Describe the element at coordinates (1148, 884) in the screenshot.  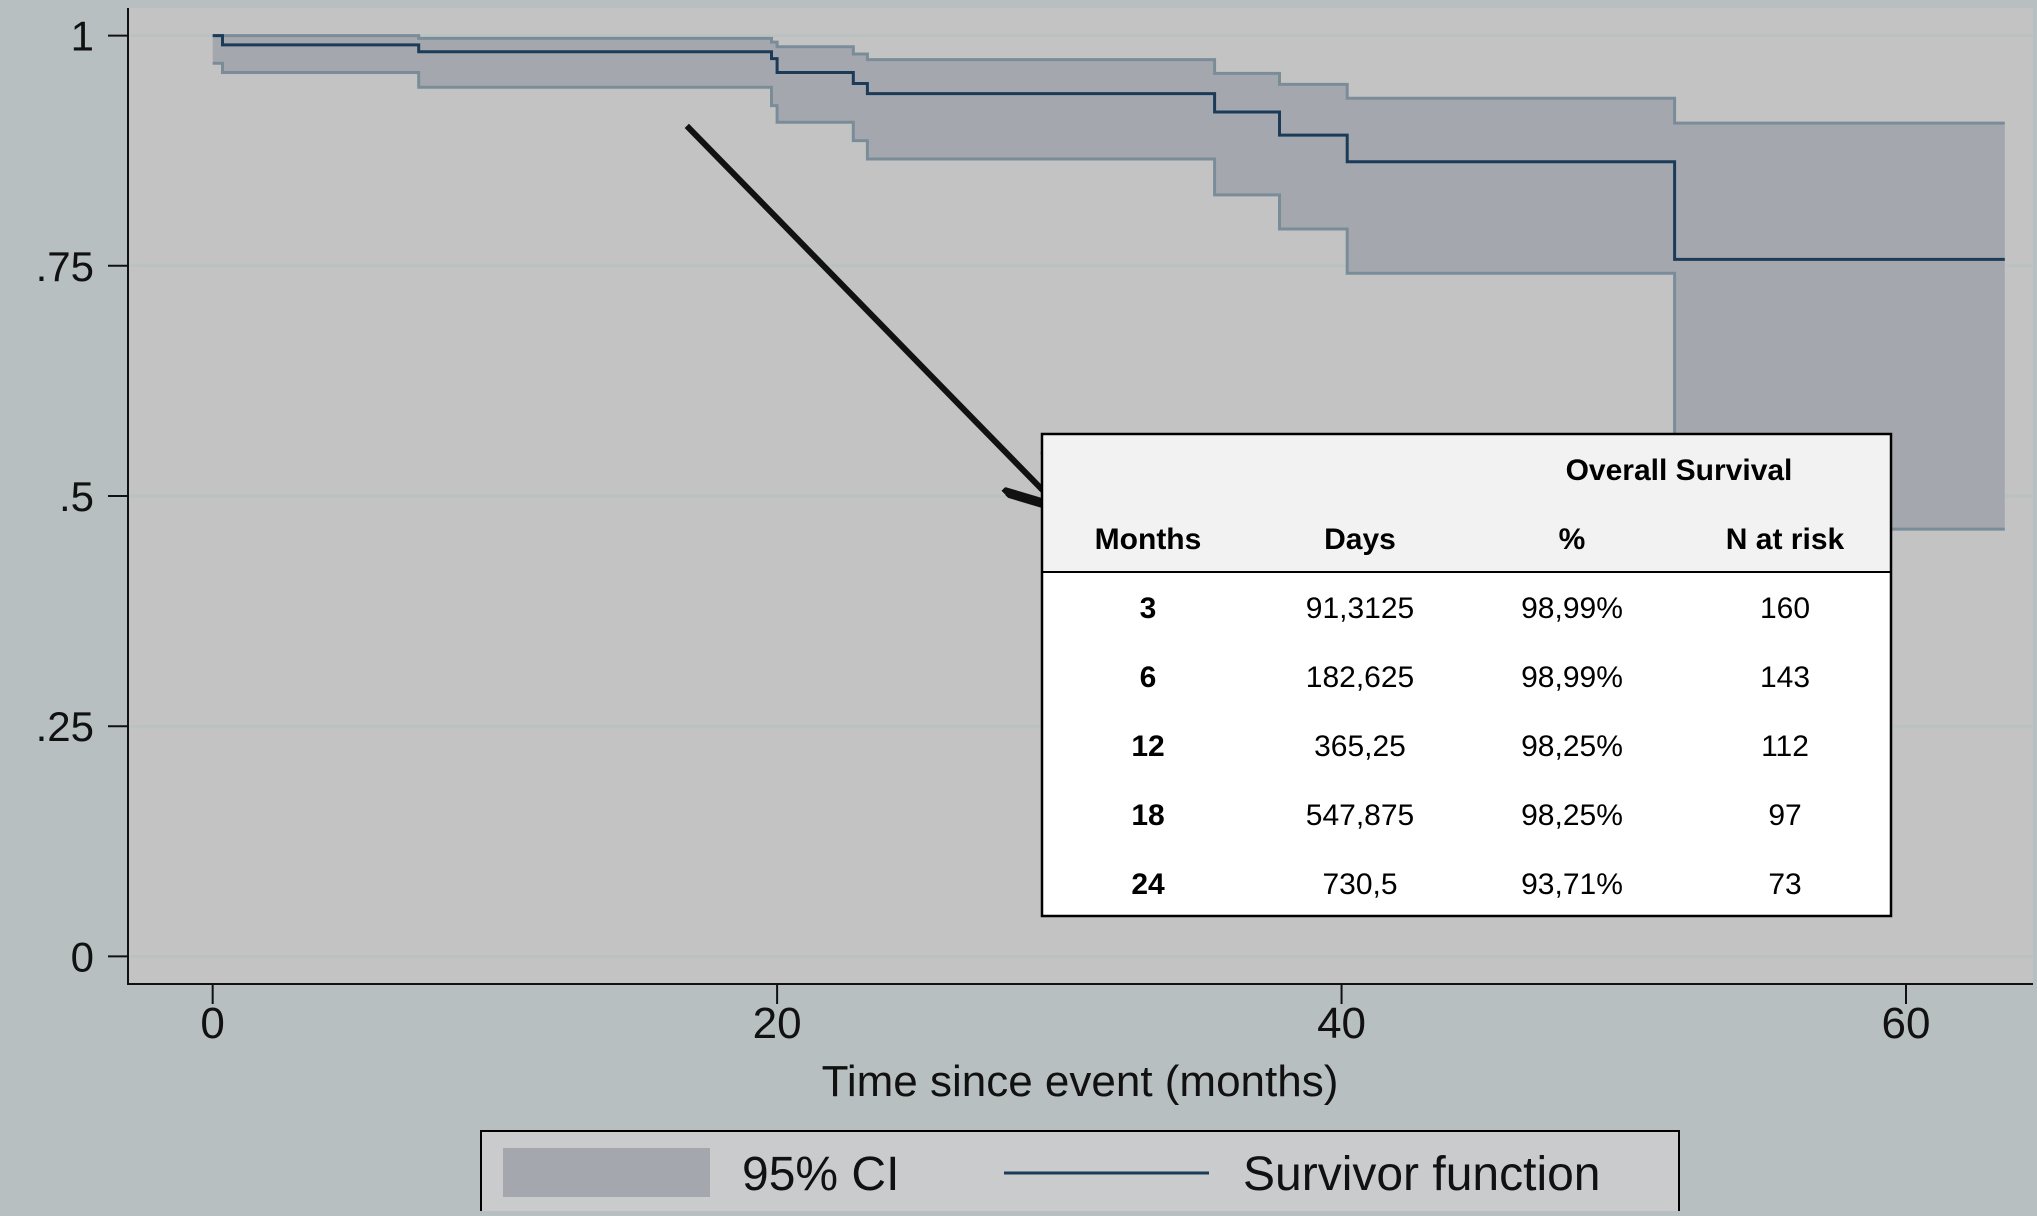
I see `inset-table-cell-r4-c0: 24` at that location.